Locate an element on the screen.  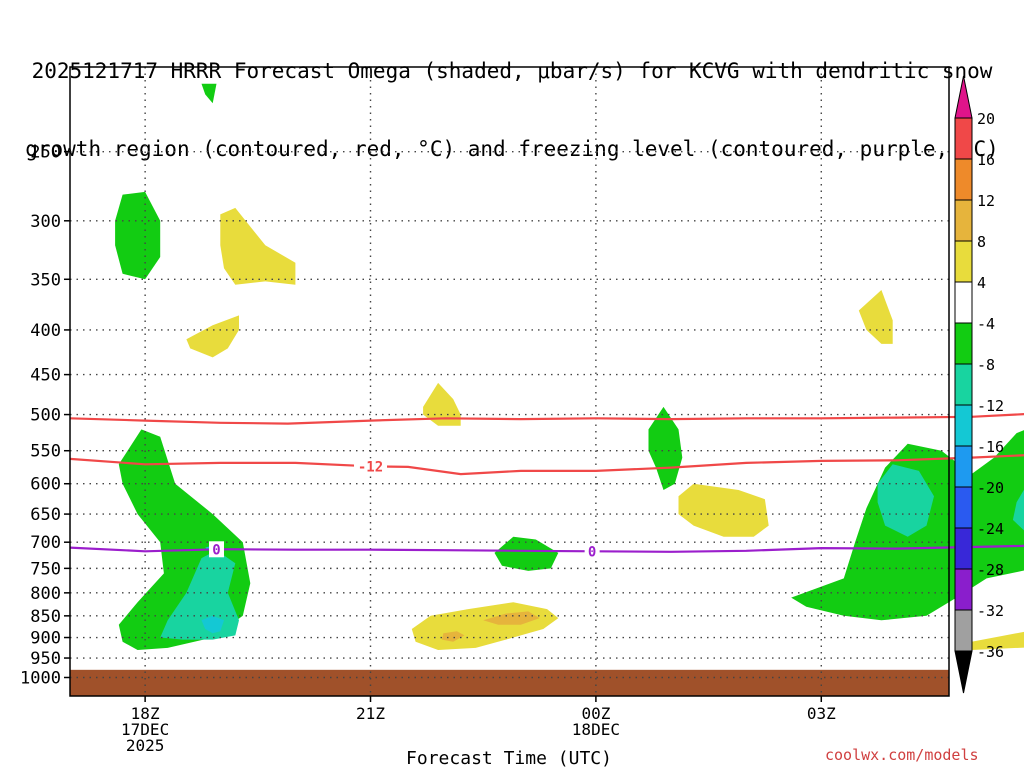
colorbar-label-11: -28 is located at coordinates (990, 570).